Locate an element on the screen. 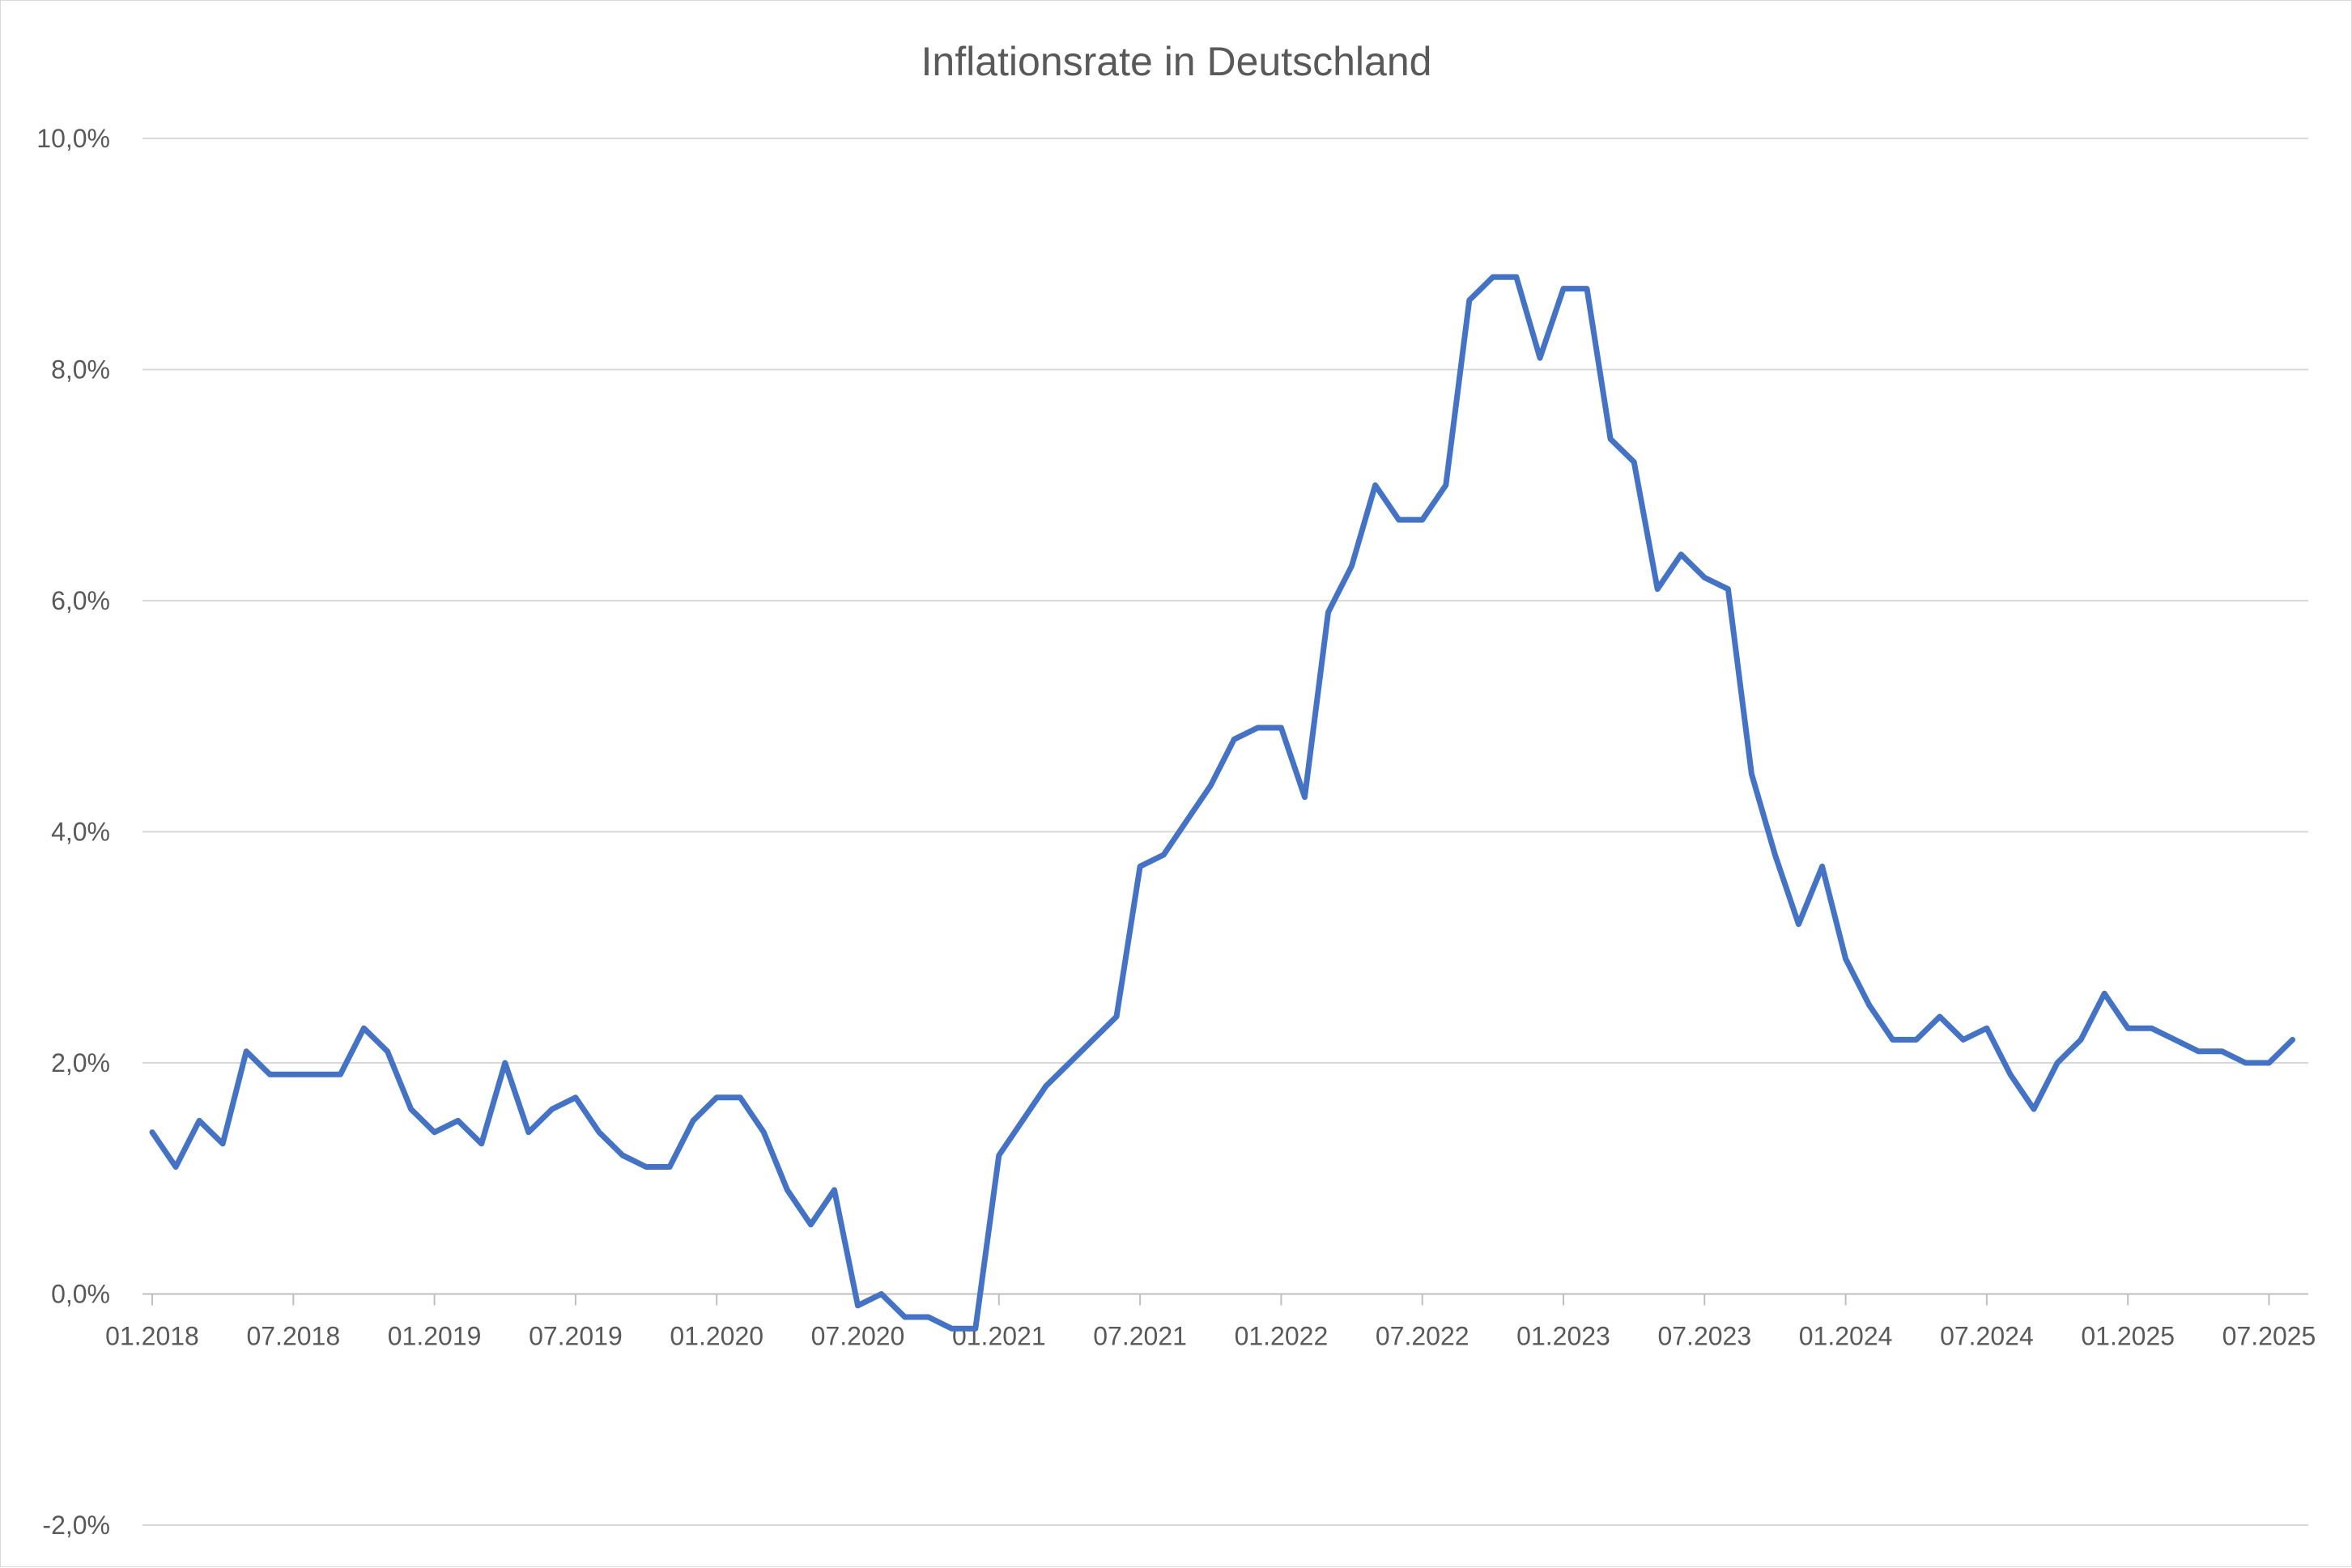  x-tick-label: 01.2025 is located at coordinates (2128, 1336).